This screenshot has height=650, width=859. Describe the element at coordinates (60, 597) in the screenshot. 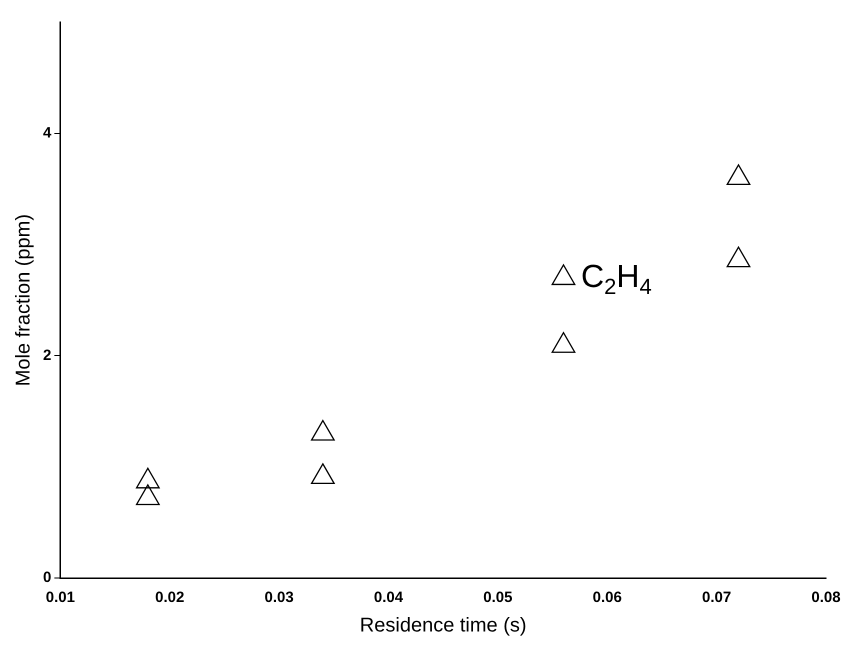

I see `x-tick-label: 0.01` at that location.